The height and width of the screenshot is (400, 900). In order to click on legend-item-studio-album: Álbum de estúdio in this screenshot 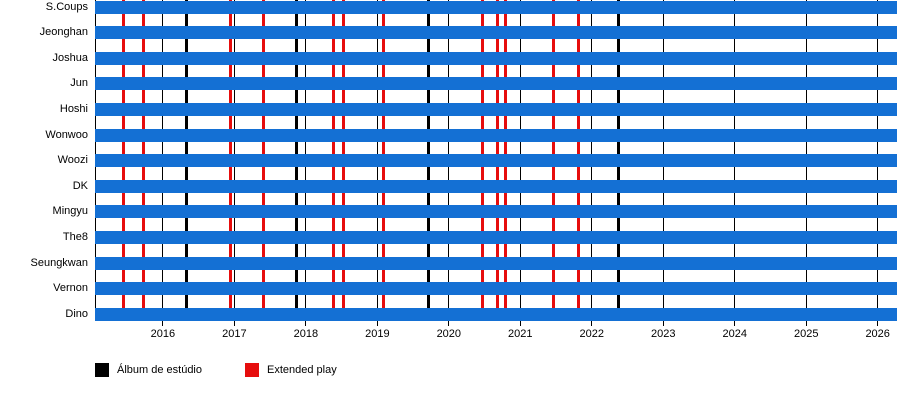, I will do `click(148, 370)`.